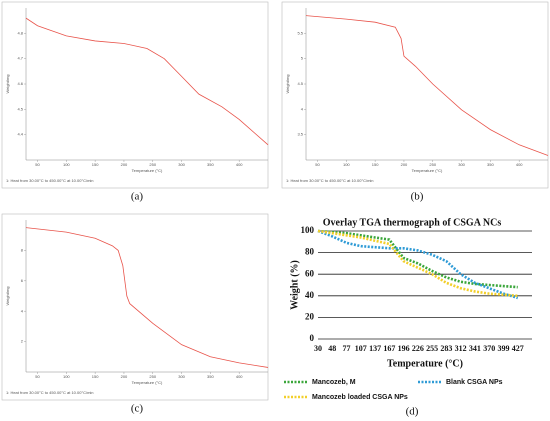 The image size is (550, 421). What do you see at coordinates (137, 409) in the screenshot?
I see `panel-label: (c)` at bounding box center [137, 409].